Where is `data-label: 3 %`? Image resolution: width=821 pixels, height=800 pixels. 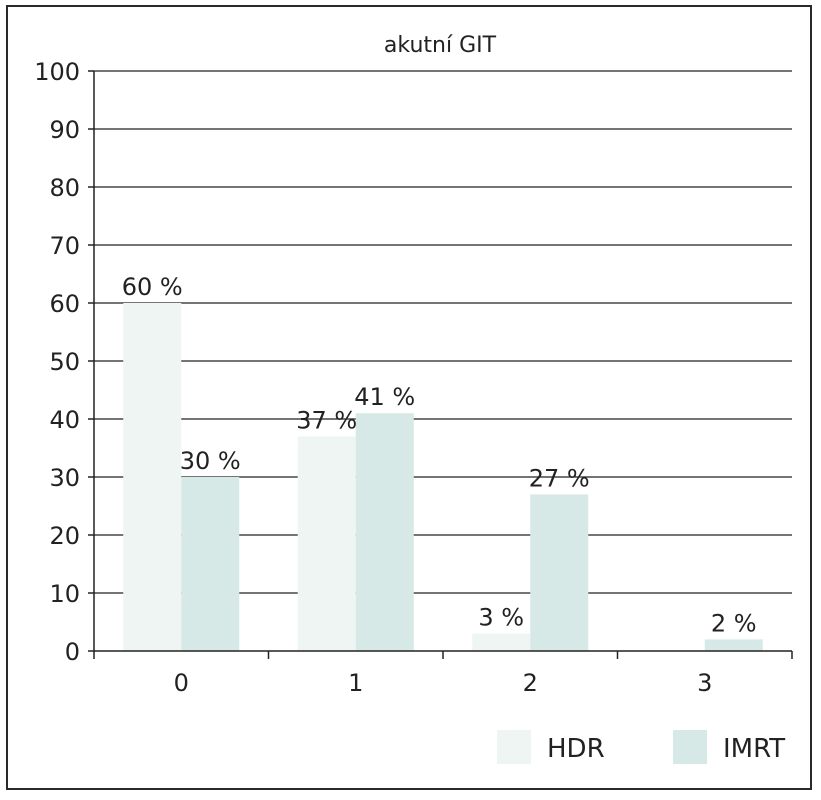 data-label: 3 % is located at coordinates (501, 618).